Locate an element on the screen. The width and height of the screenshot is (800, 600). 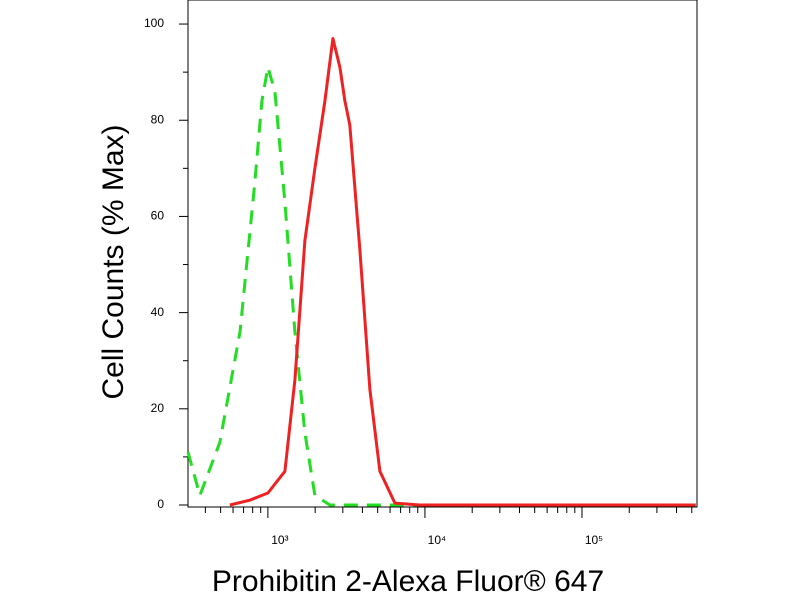
y-tick-label: 100 is located at coordinates (154, 23).